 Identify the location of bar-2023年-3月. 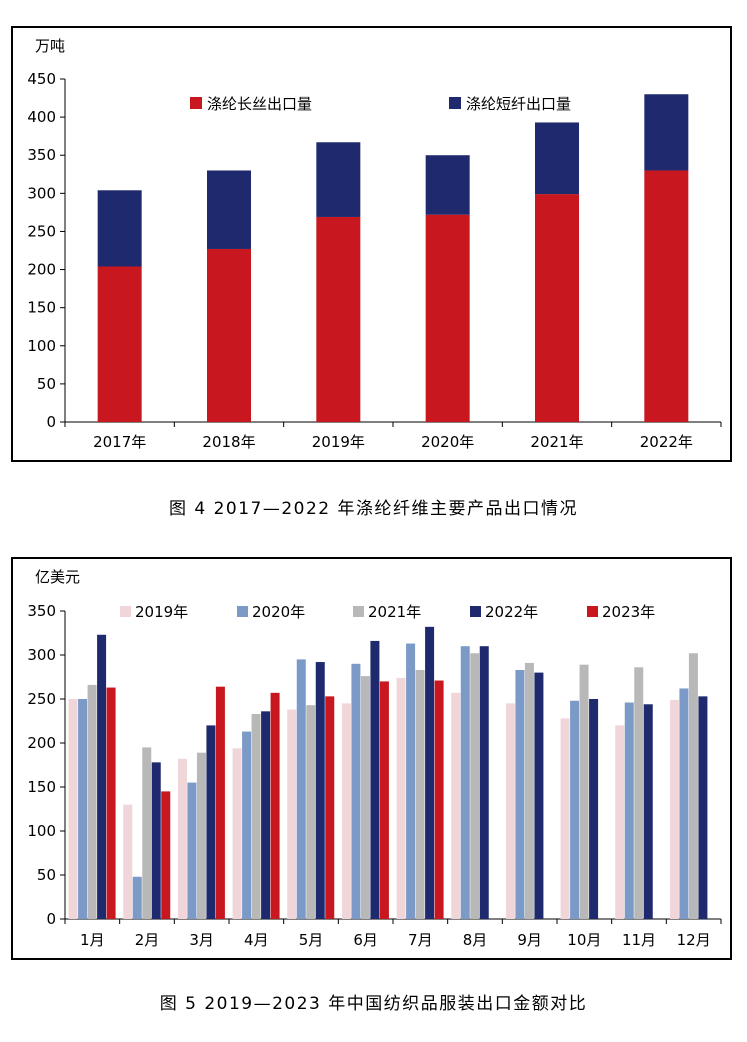
(220, 802).